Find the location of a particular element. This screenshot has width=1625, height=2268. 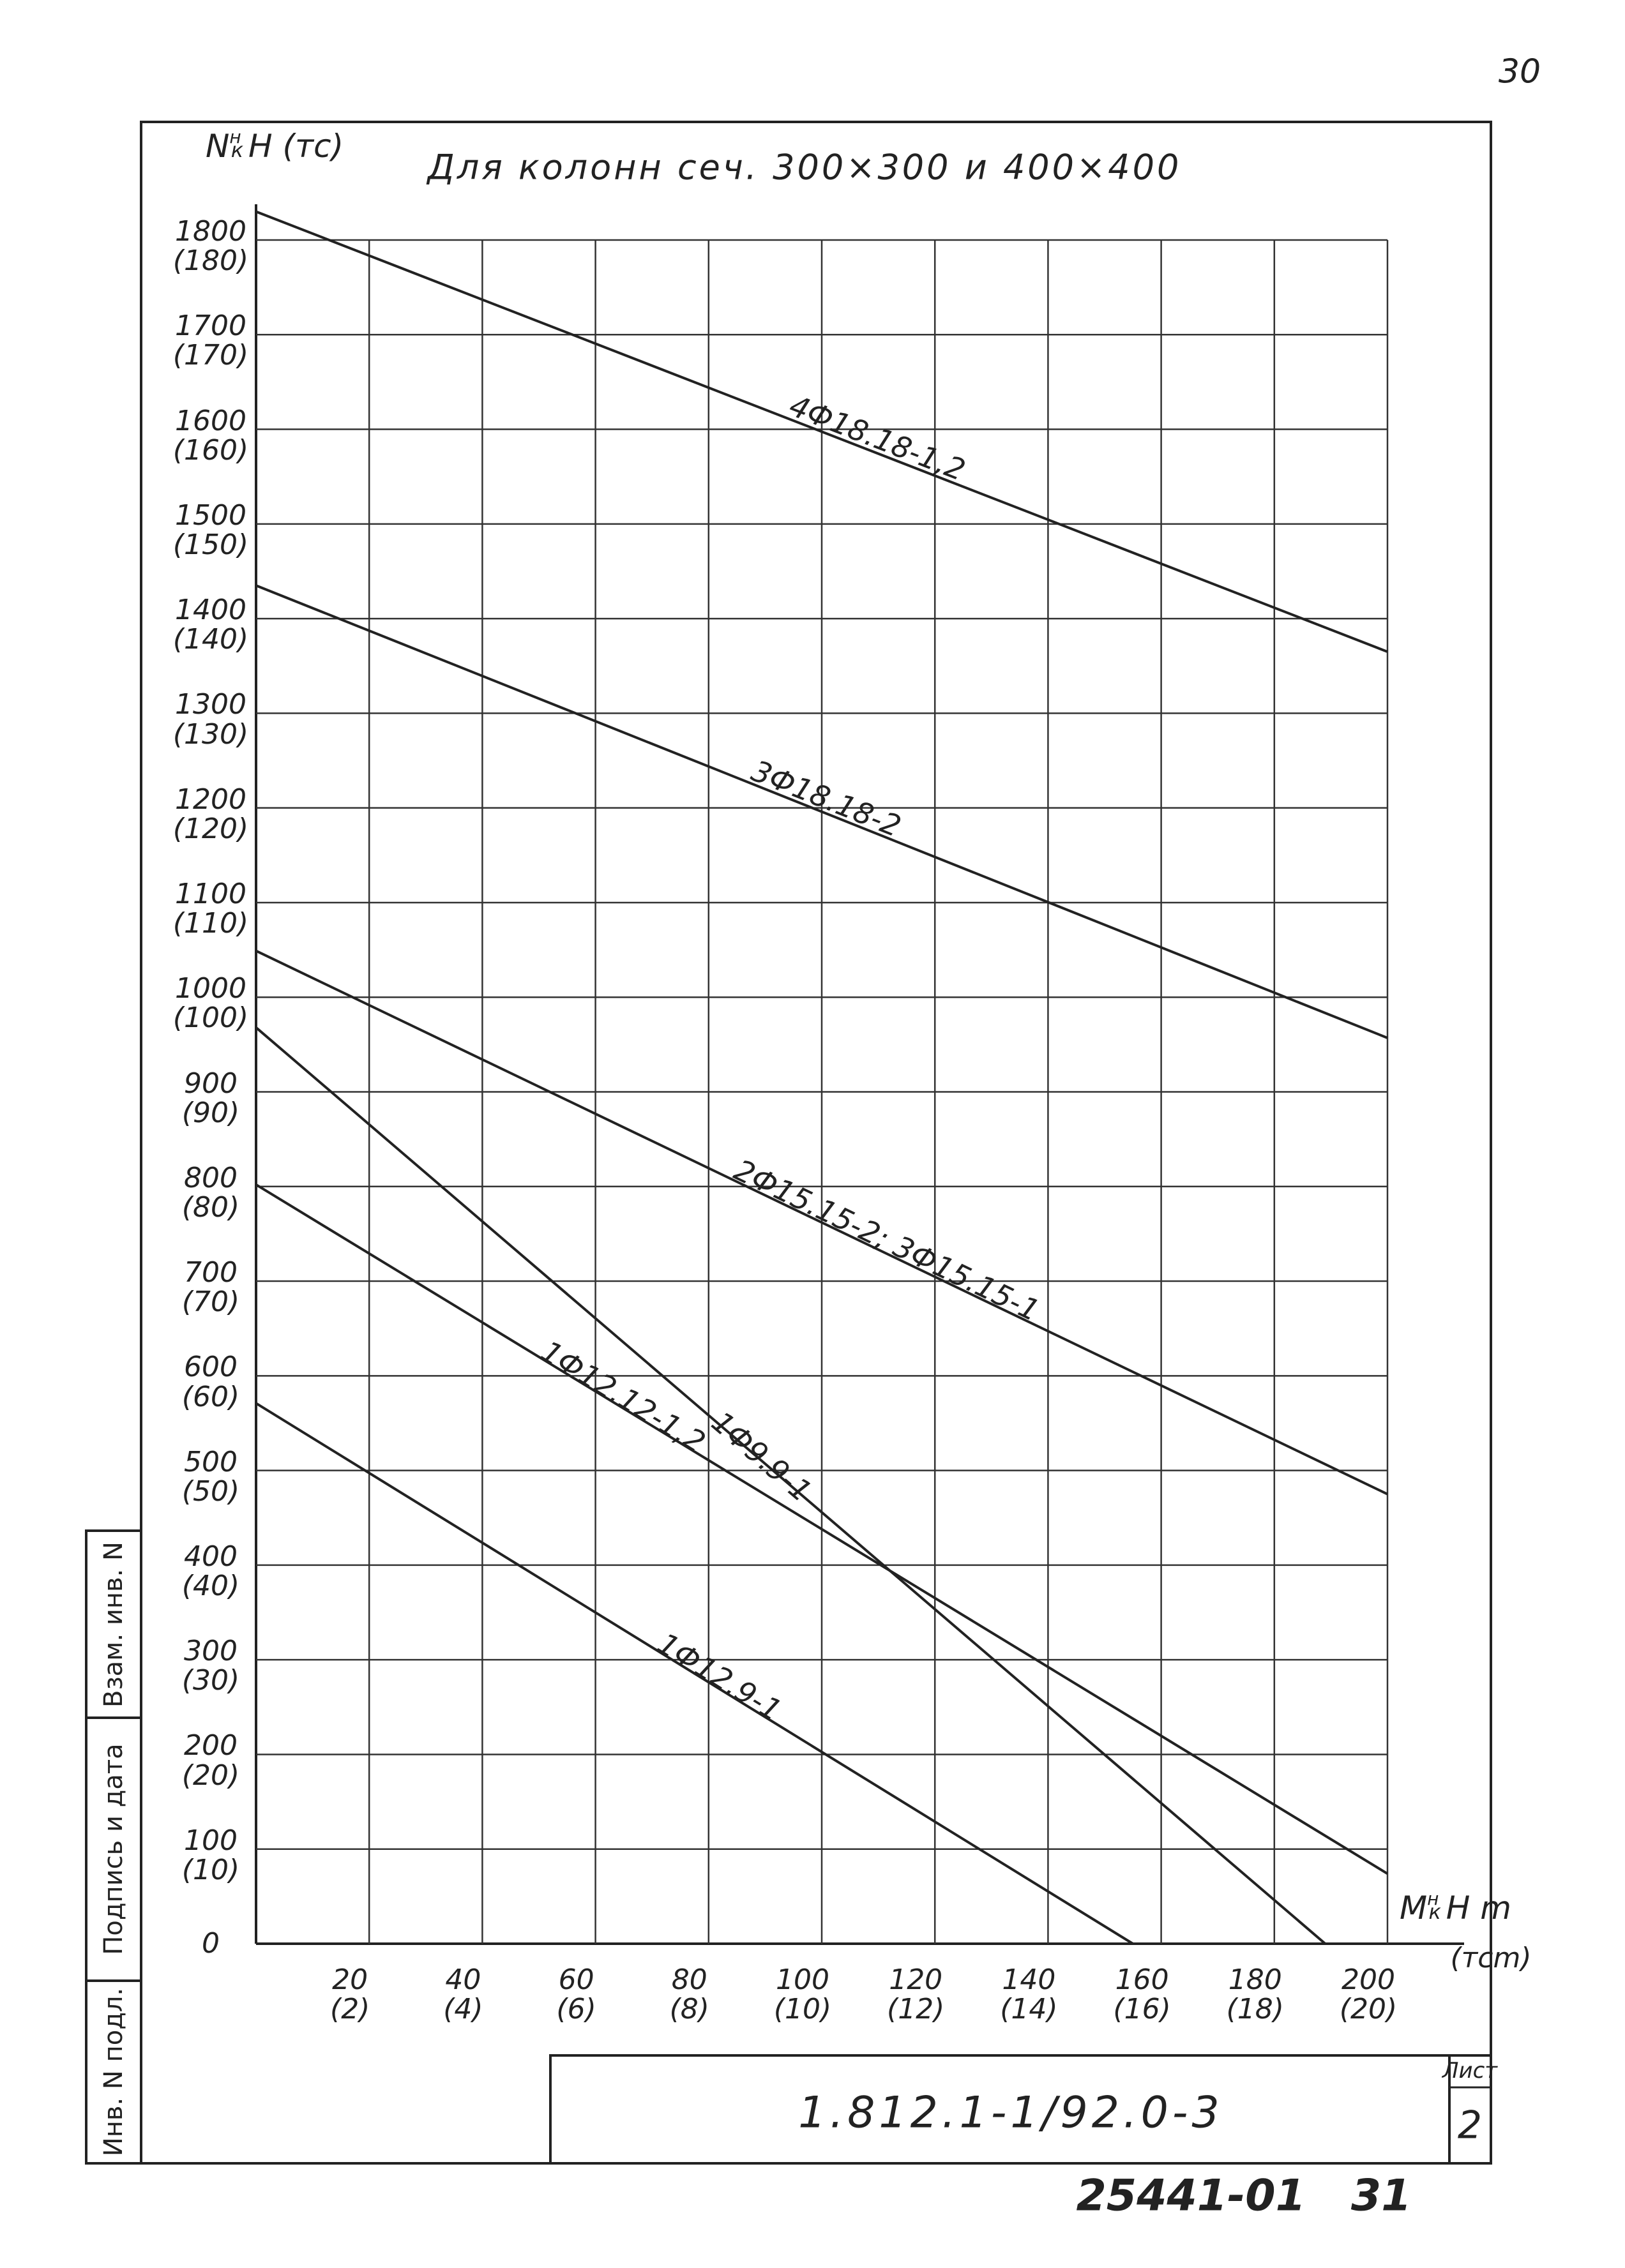

x-axis-label: Mнк H m is located at coordinates (1456, 1907).